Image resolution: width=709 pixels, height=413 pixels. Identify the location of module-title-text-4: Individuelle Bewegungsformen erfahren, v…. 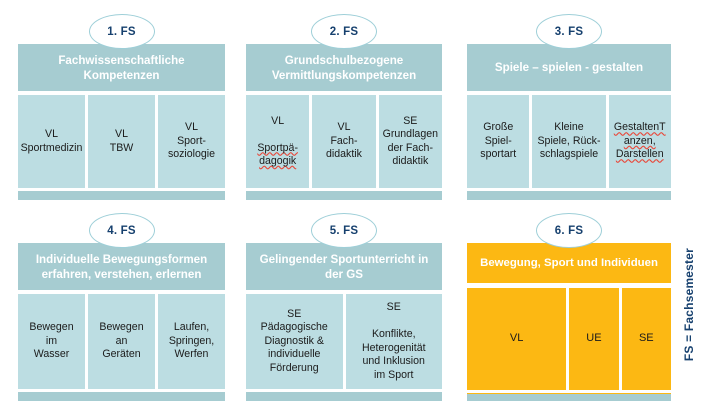
(121, 266).